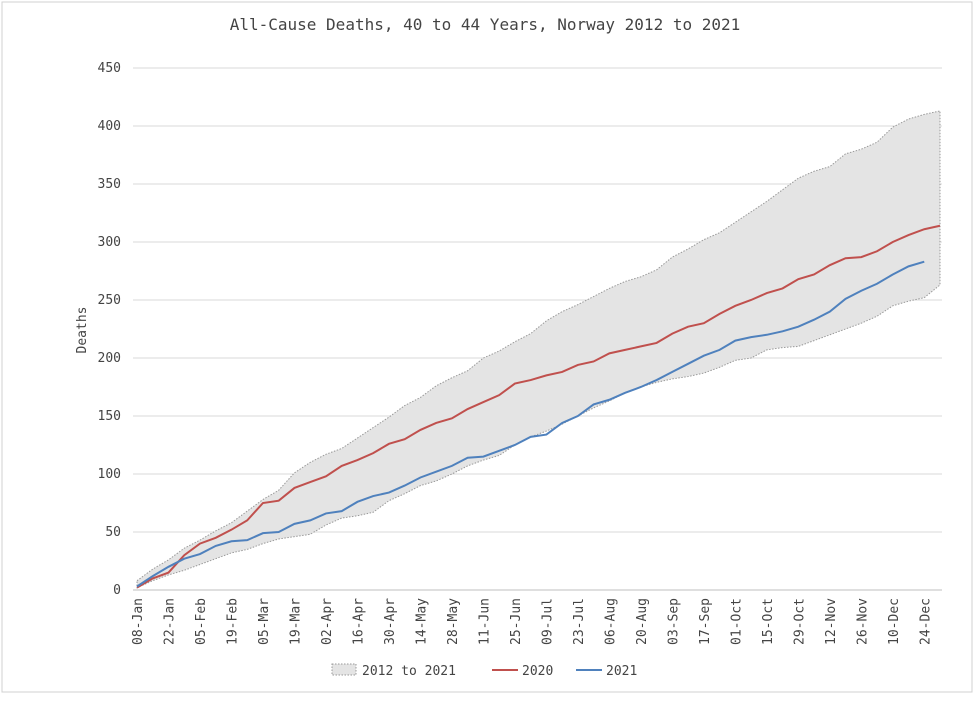 The height and width of the screenshot is (703, 978). I want to click on y-tick-label: 350, so click(109, 184).